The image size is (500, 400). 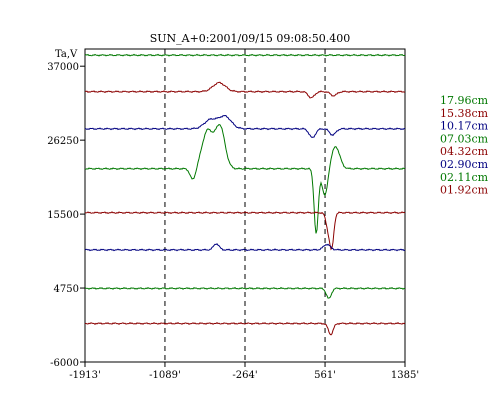 What do you see at coordinates (464, 138) in the screenshot?
I see `legend-entry-3: 07.03cm` at bounding box center [464, 138].